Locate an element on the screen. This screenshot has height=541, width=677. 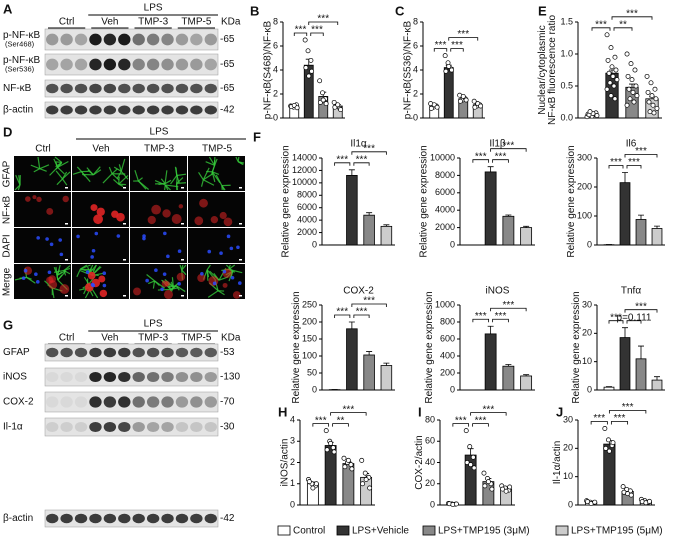
legend-swatch is located at coordinates (343, 530).